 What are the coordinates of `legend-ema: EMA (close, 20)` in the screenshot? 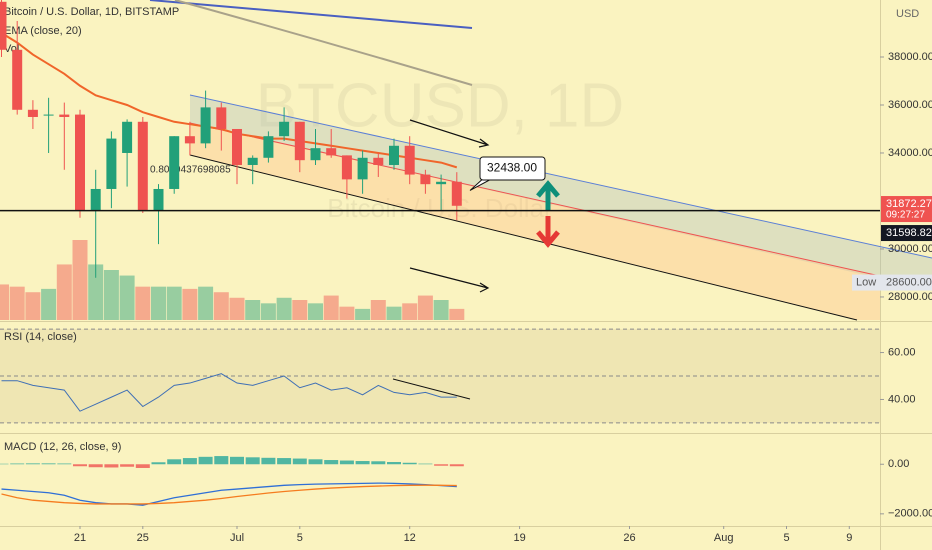 It's located at (43, 31).